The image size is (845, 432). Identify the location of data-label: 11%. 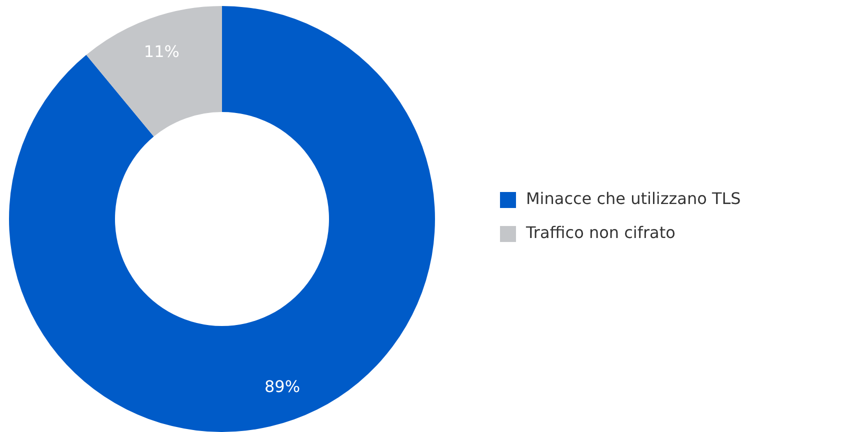
(162, 52).